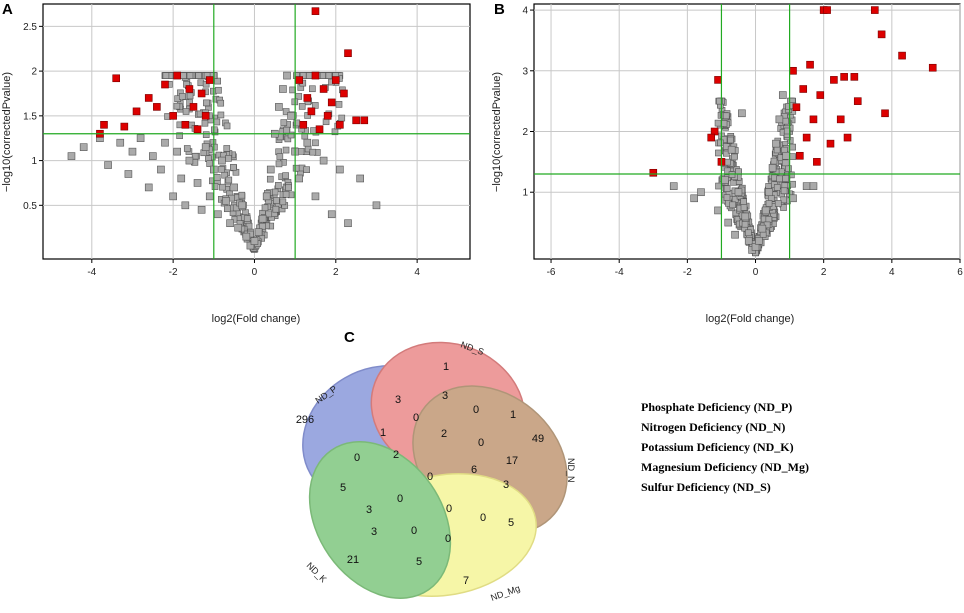 This screenshot has width=964, height=613. Describe the element at coordinates (7, 9) in the screenshot. I see `panel-label-a: A` at that location.